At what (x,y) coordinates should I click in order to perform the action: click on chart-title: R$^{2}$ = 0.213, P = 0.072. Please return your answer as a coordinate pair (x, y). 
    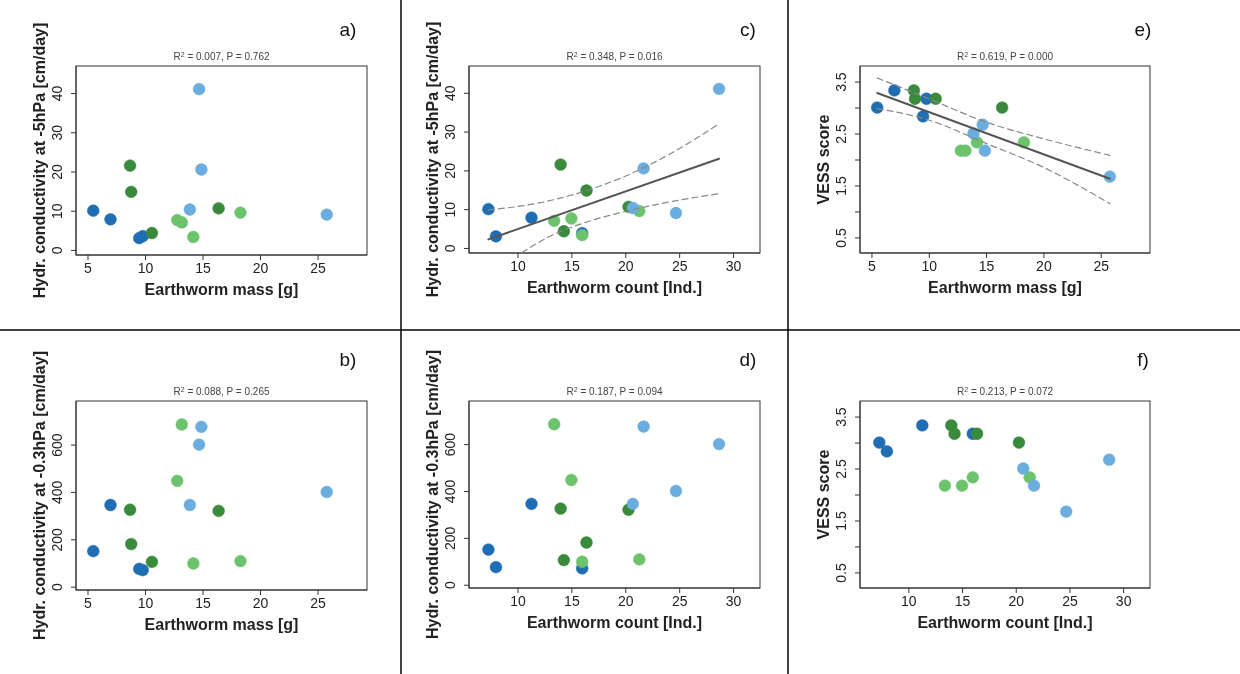
    Looking at the image, I should click on (1005, 391).